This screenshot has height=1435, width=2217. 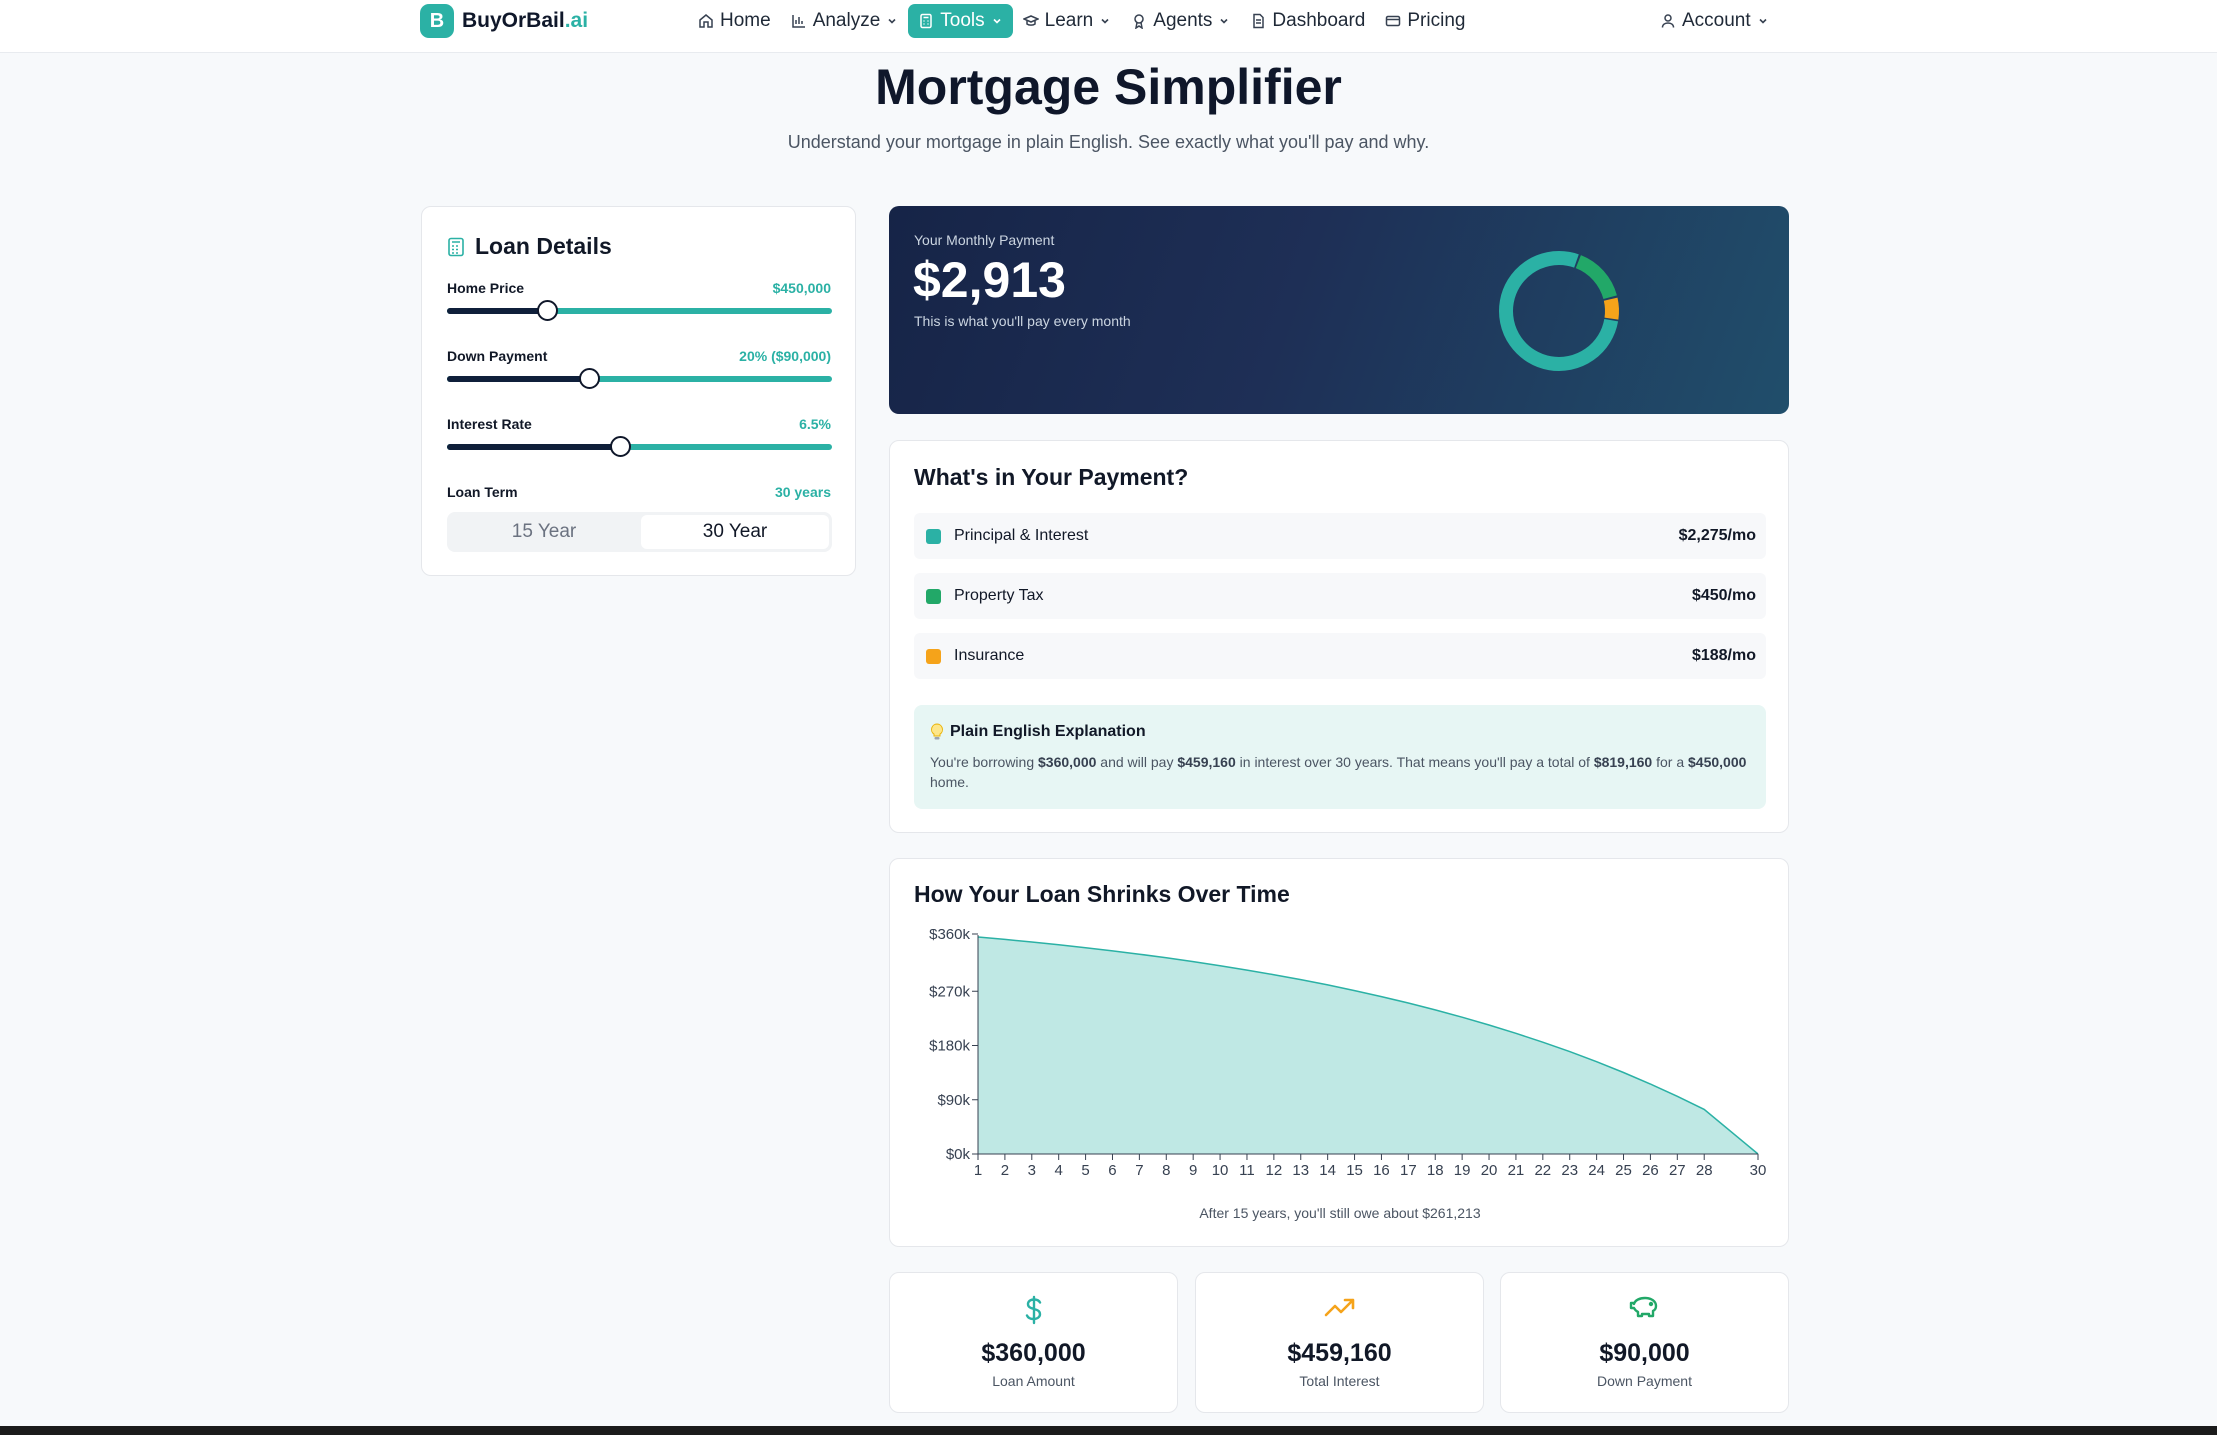 What do you see at coordinates (544, 531) in the screenshot?
I see `term-15-year-button: 15 Year` at bounding box center [544, 531].